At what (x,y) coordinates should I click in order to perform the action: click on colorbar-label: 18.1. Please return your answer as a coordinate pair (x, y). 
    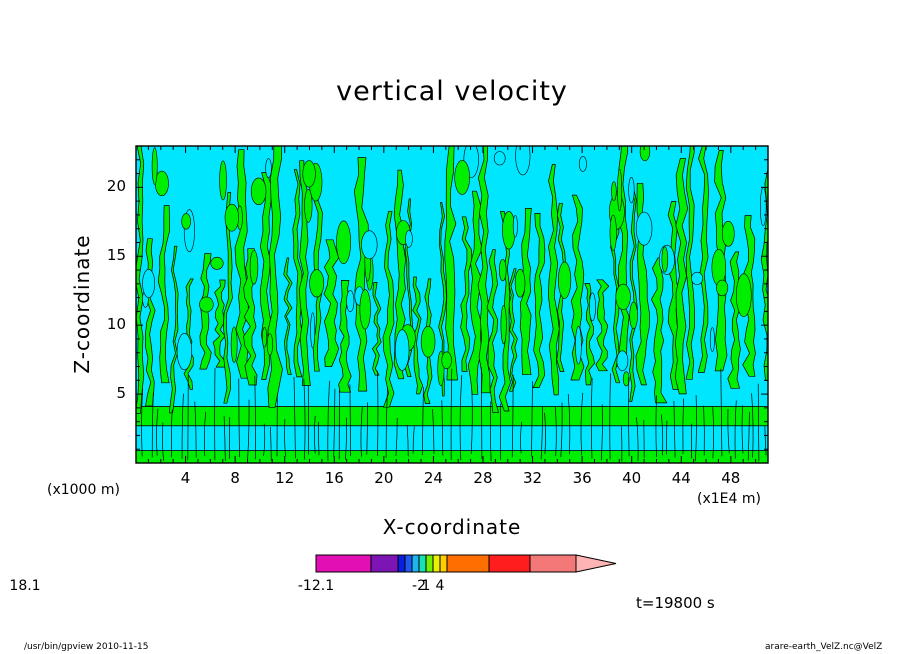
    Looking at the image, I should click on (25, 586).